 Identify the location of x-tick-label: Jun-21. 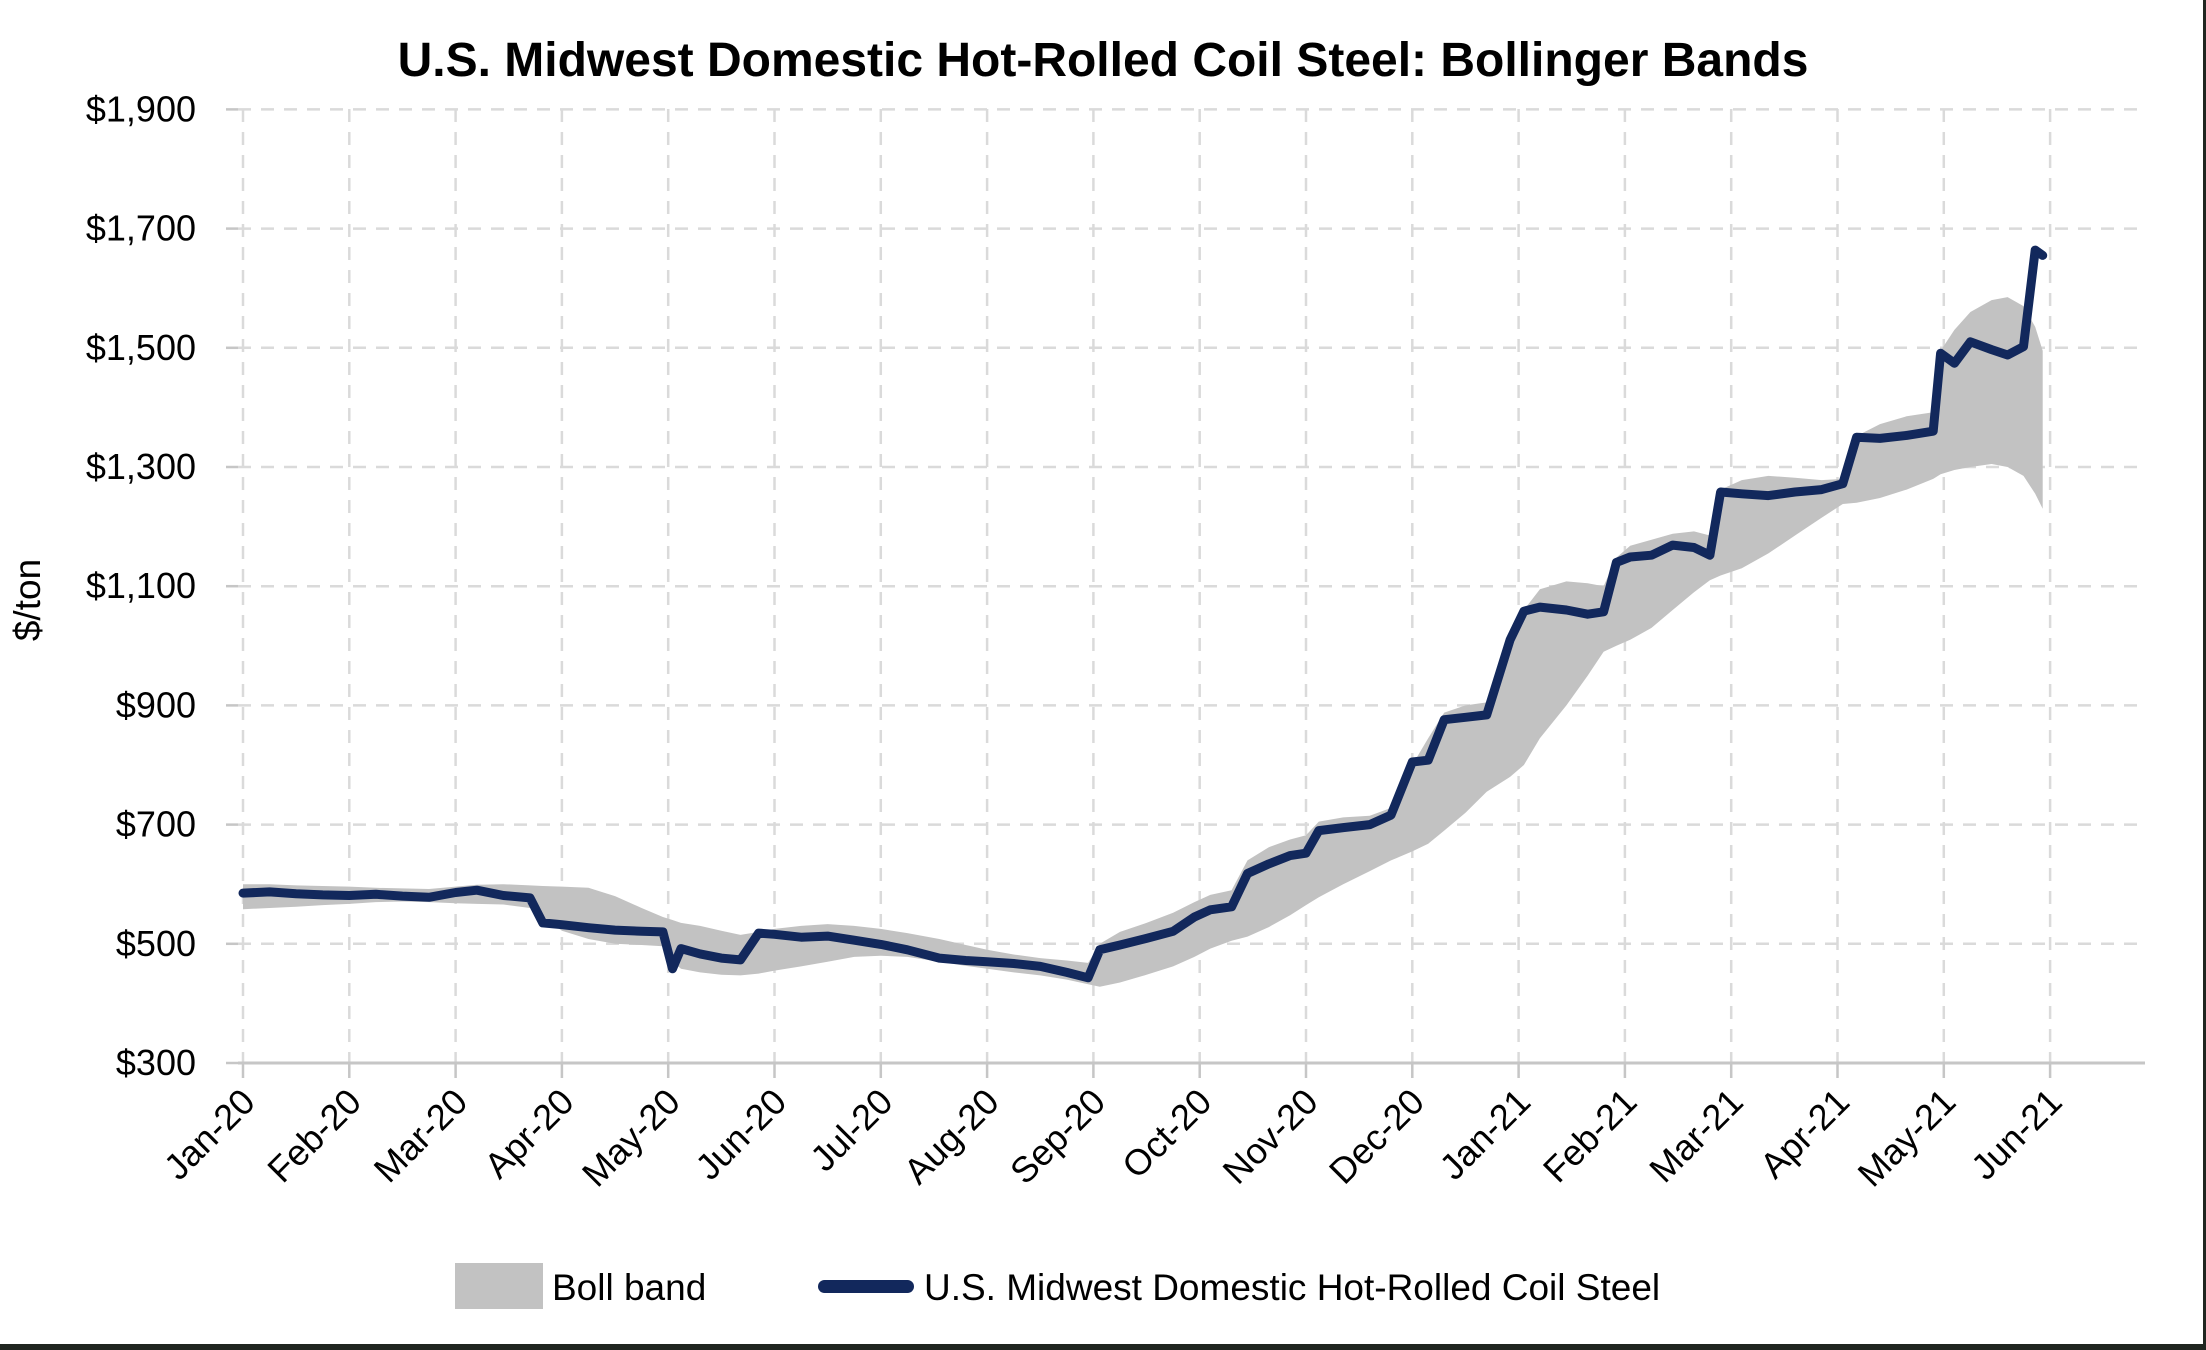
(2016, 1134).